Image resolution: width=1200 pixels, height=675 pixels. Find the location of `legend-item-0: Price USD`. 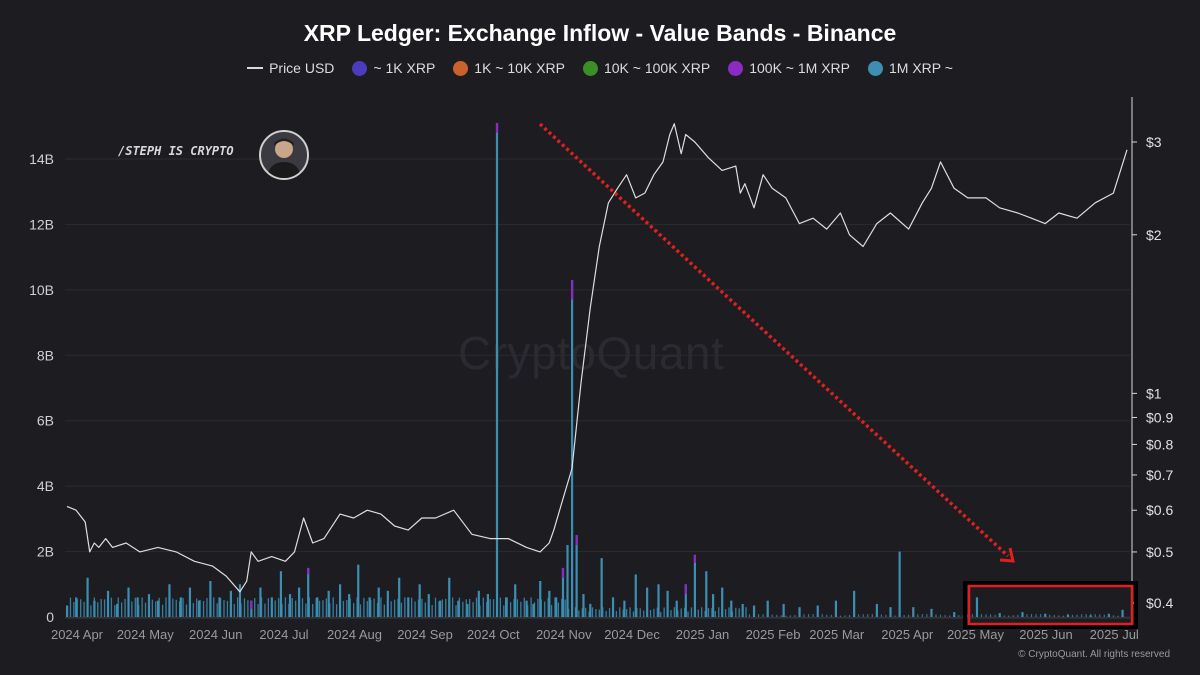

legend-item-0: Price USD is located at coordinates (290, 68).